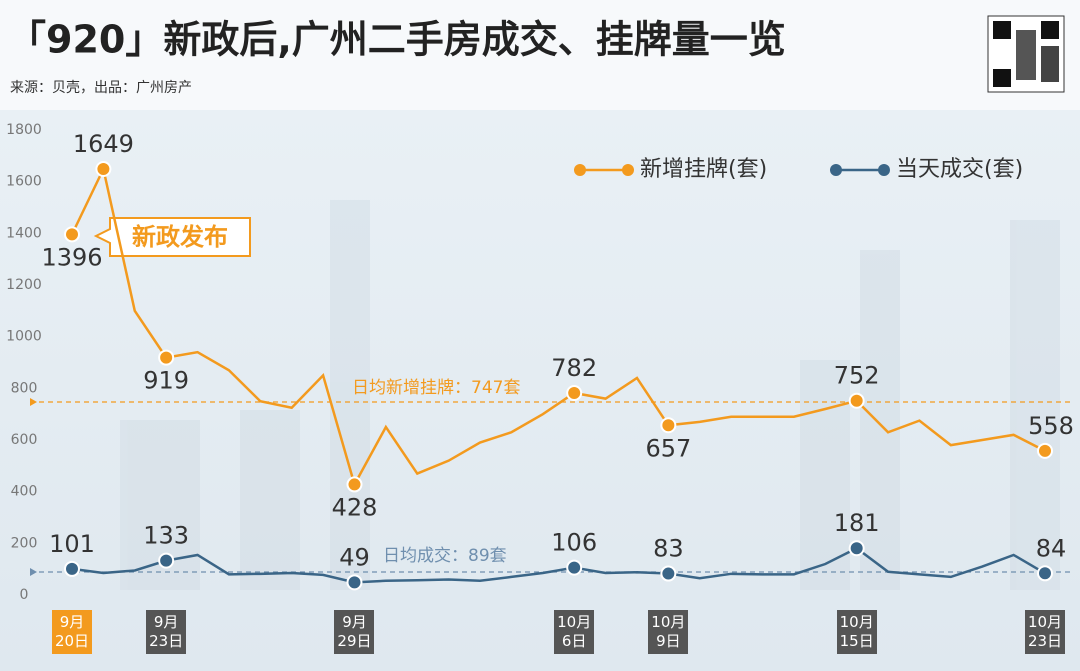  I want to click on x-tick-label: 10月 6日, so click(574, 632).